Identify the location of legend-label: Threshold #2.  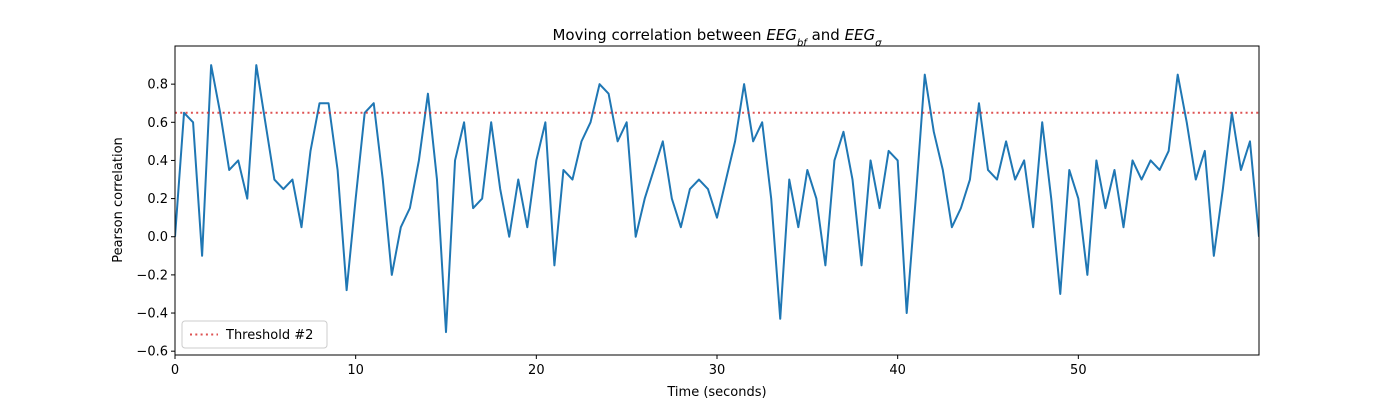
(269, 335).